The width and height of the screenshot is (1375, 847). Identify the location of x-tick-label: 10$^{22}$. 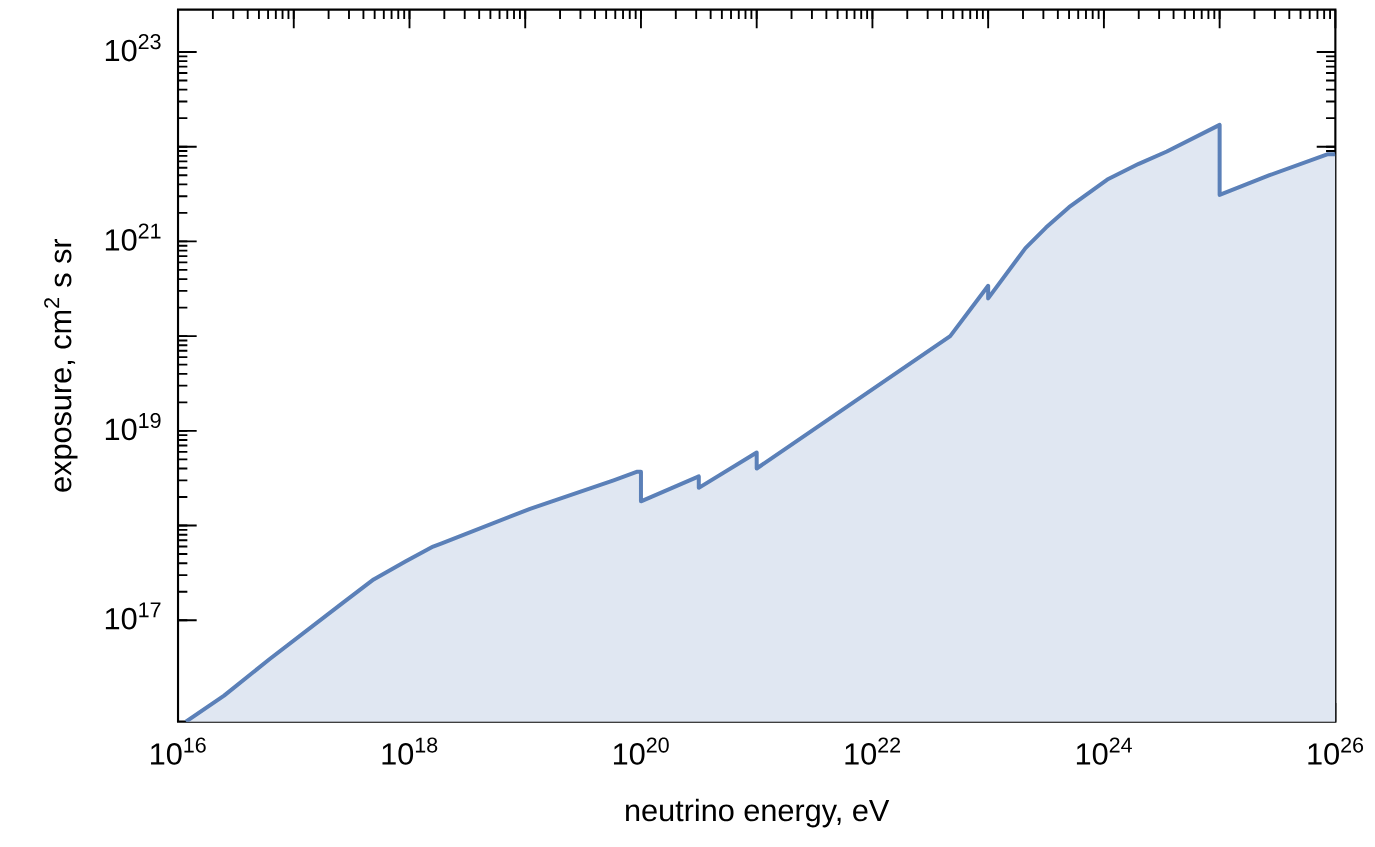
(873, 751).